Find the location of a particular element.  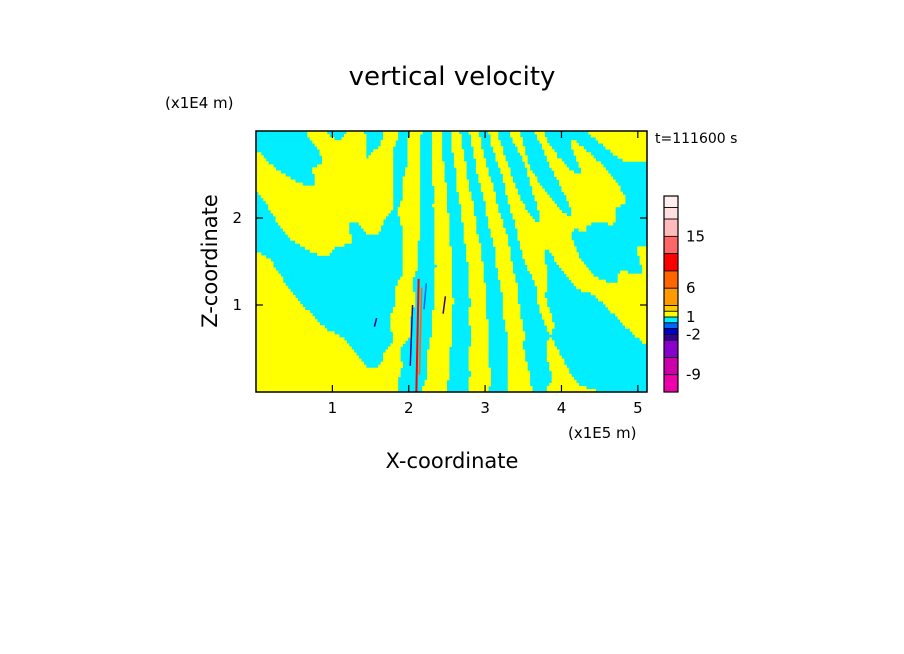

x-tick-label: 4 is located at coordinates (562, 408).